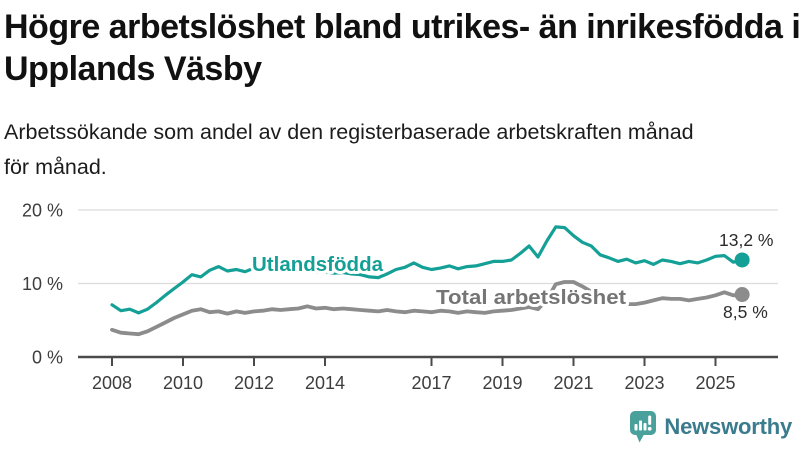 The height and width of the screenshot is (450, 800). Describe the element at coordinates (431, 383) in the screenshot. I see `x-tick-label: 2017` at that location.